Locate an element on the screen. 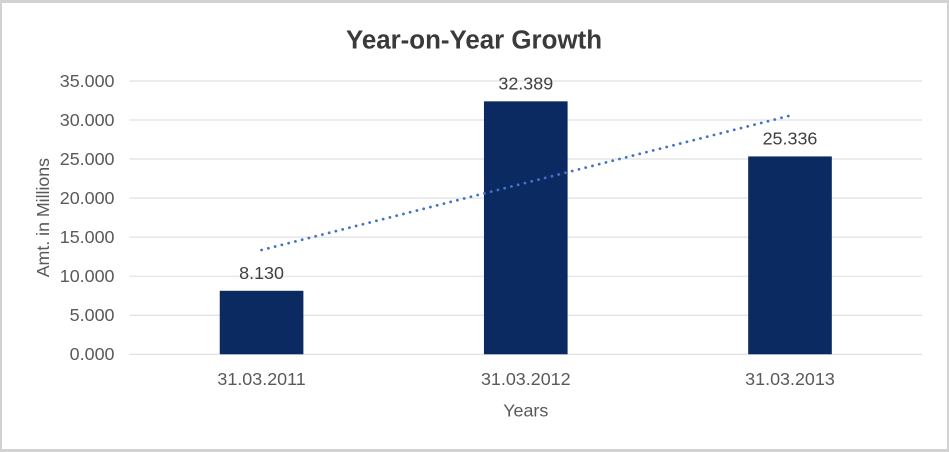 This screenshot has width=949, height=452. x-axis-title: Years is located at coordinates (525, 411).